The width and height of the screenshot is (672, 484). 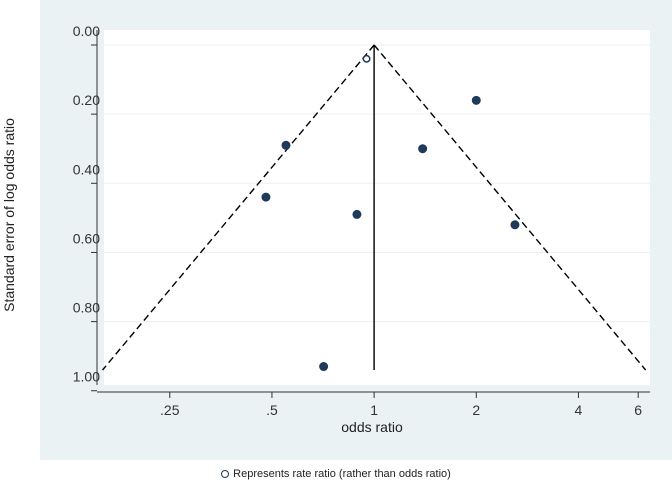 What do you see at coordinates (86, 31) in the screenshot?
I see `y-tick-label-0: 0.00` at bounding box center [86, 31].